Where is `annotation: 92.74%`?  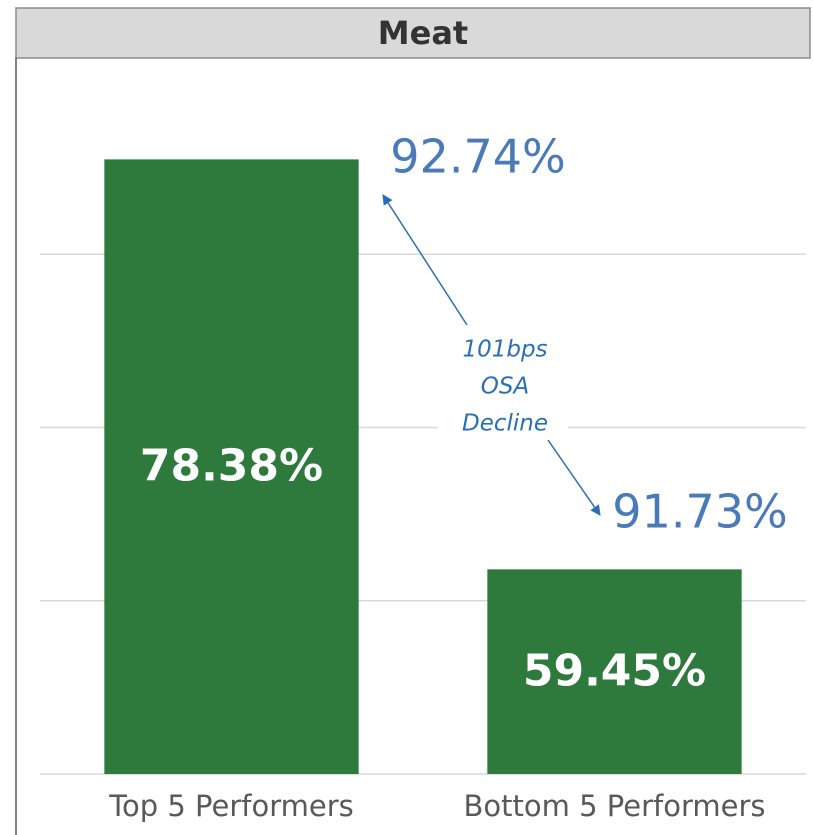
annotation: 92.74% is located at coordinates (477, 157).